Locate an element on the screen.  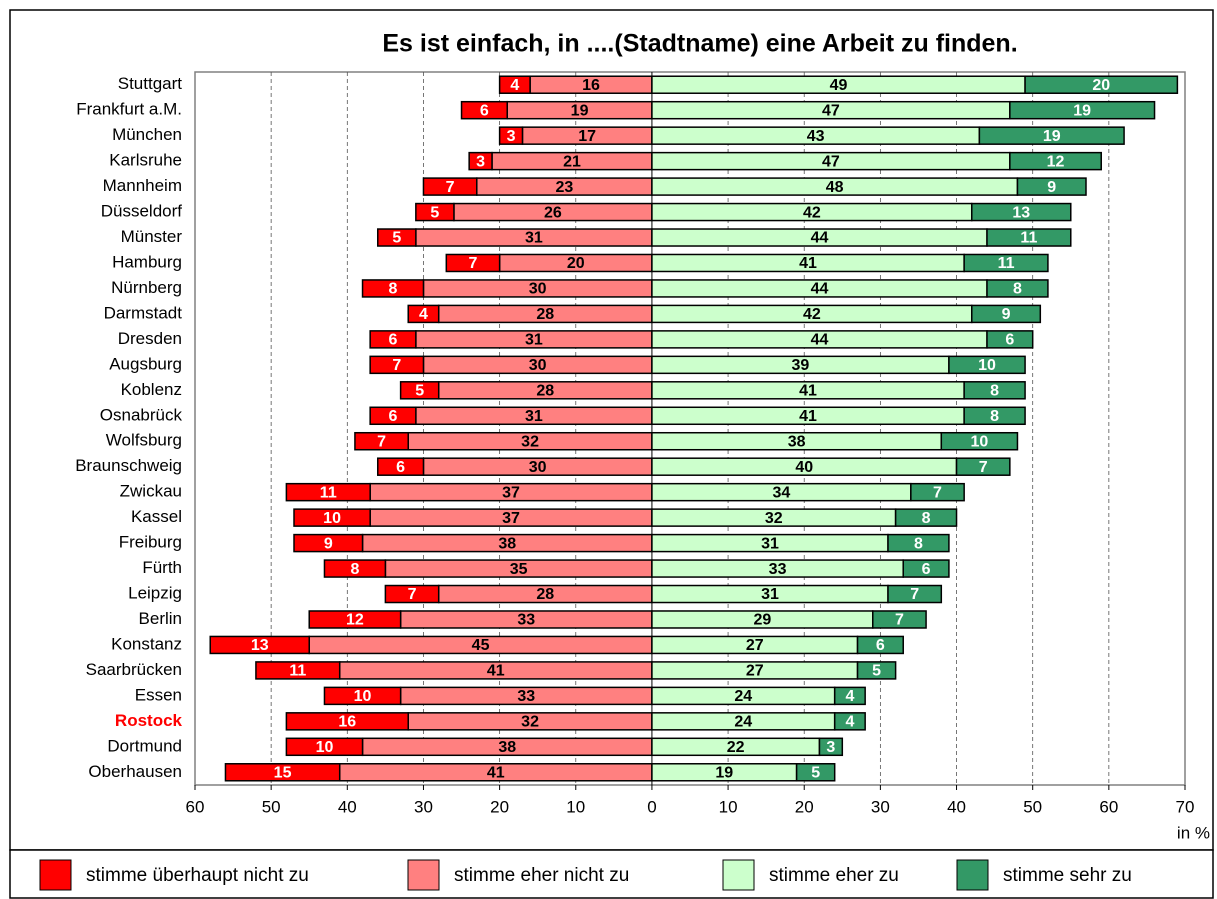
value-label: 3 is located at coordinates (480, 161).